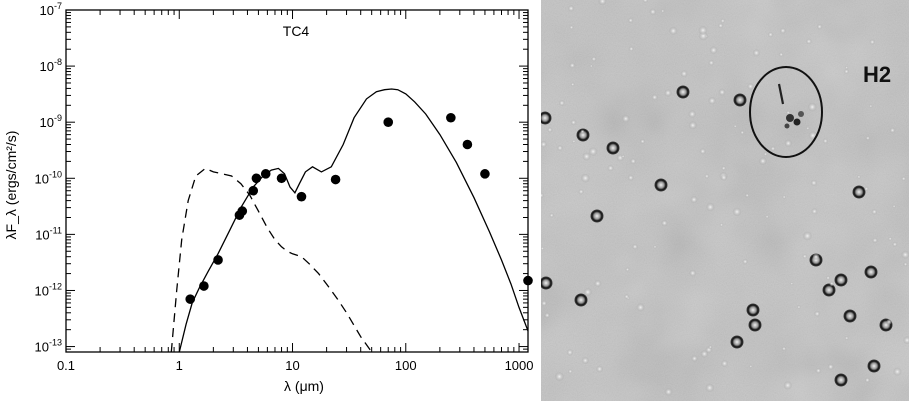 The image size is (909, 401). Describe the element at coordinates (51, 9) in the screenshot. I see `y-tick-label: 10⁻⁷` at that location.